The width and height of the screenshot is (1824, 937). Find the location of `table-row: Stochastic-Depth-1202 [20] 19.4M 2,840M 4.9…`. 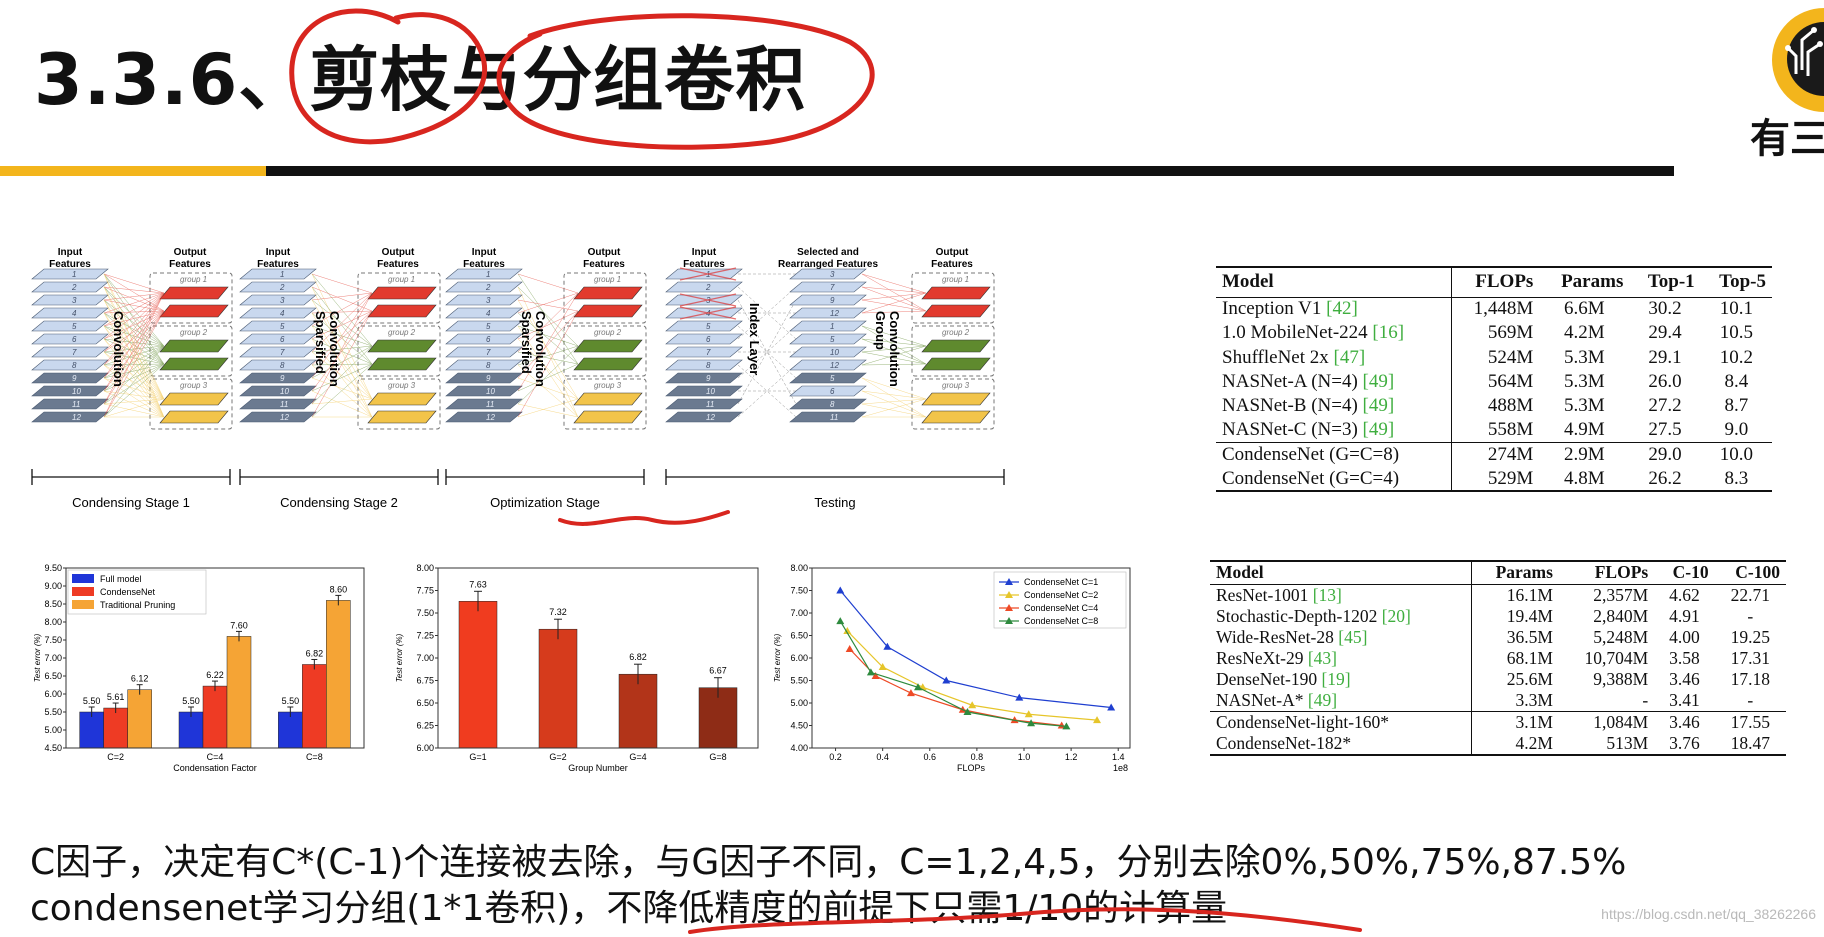

table-row: Stochastic-Depth-1202 [20] 19.4M 2,840M 4.9… is located at coordinates (1498, 616).